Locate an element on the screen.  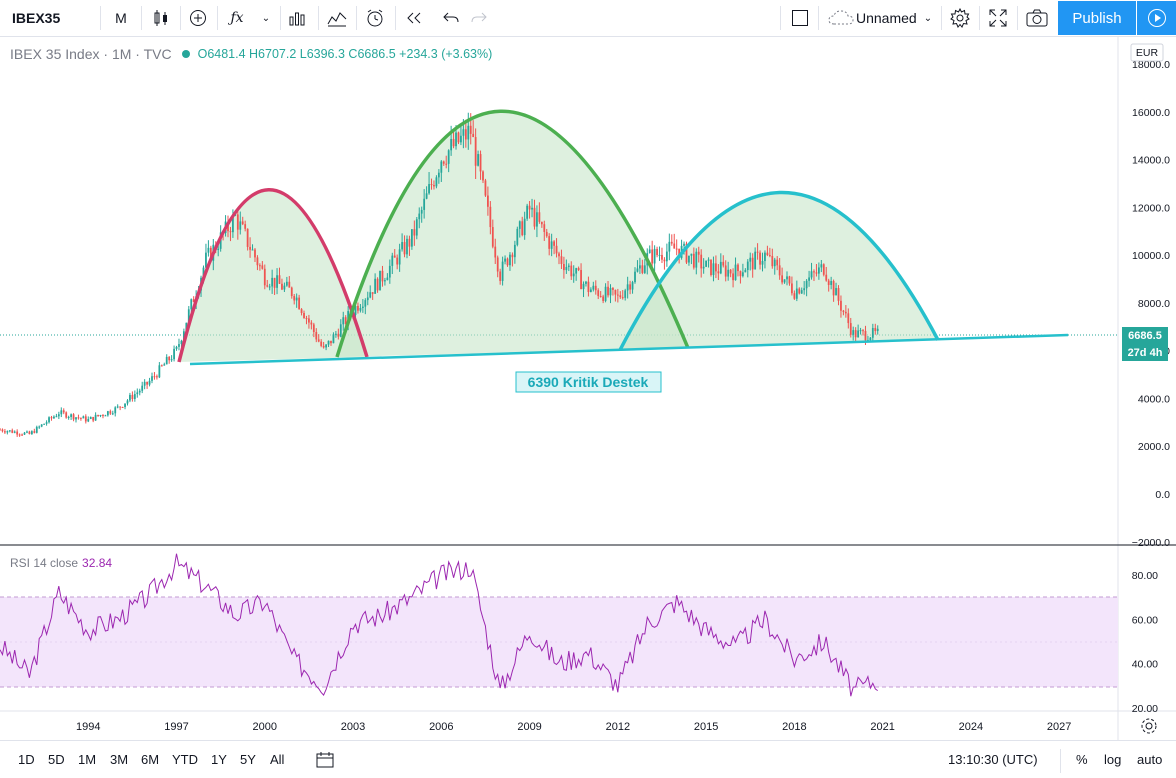
auto-toggle: auto is located at coordinates (1150, 759).